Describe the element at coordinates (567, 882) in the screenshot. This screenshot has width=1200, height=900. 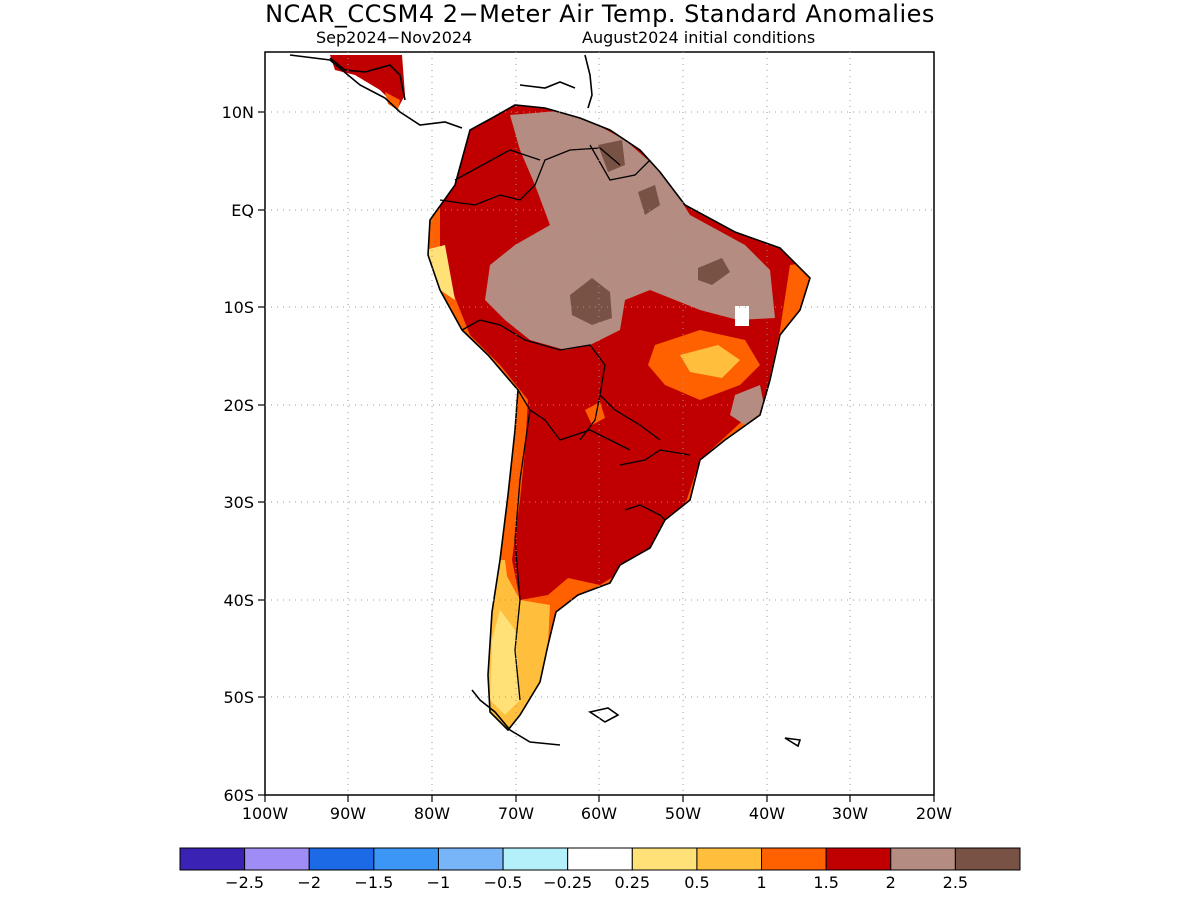
I see `colorbar-label: −0.25` at that location.